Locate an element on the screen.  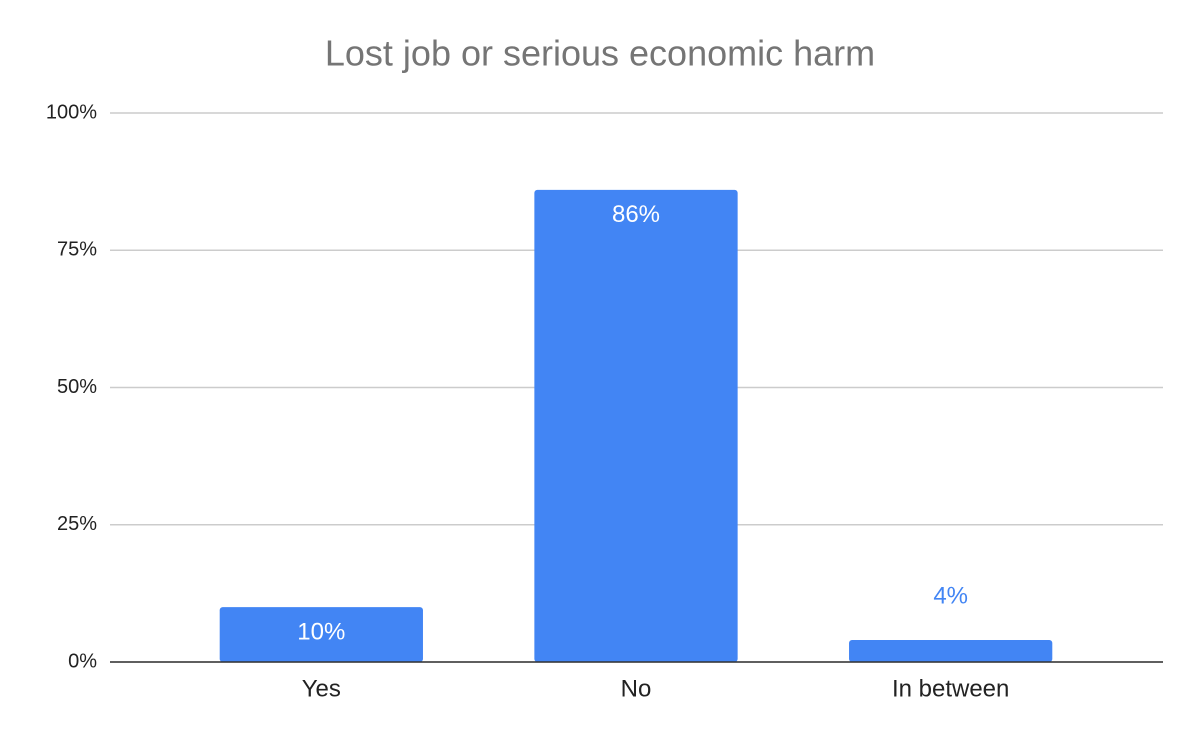
x-tick-label: No is located at coordinates (636, 688).